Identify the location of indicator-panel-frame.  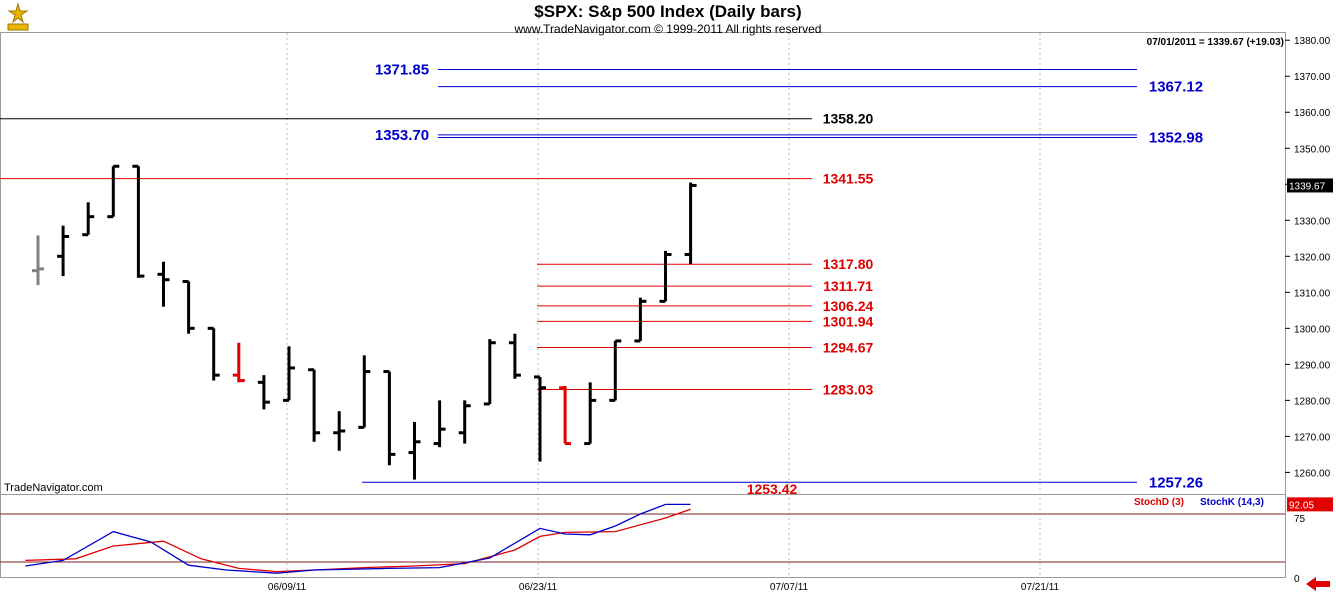
(643, 536).